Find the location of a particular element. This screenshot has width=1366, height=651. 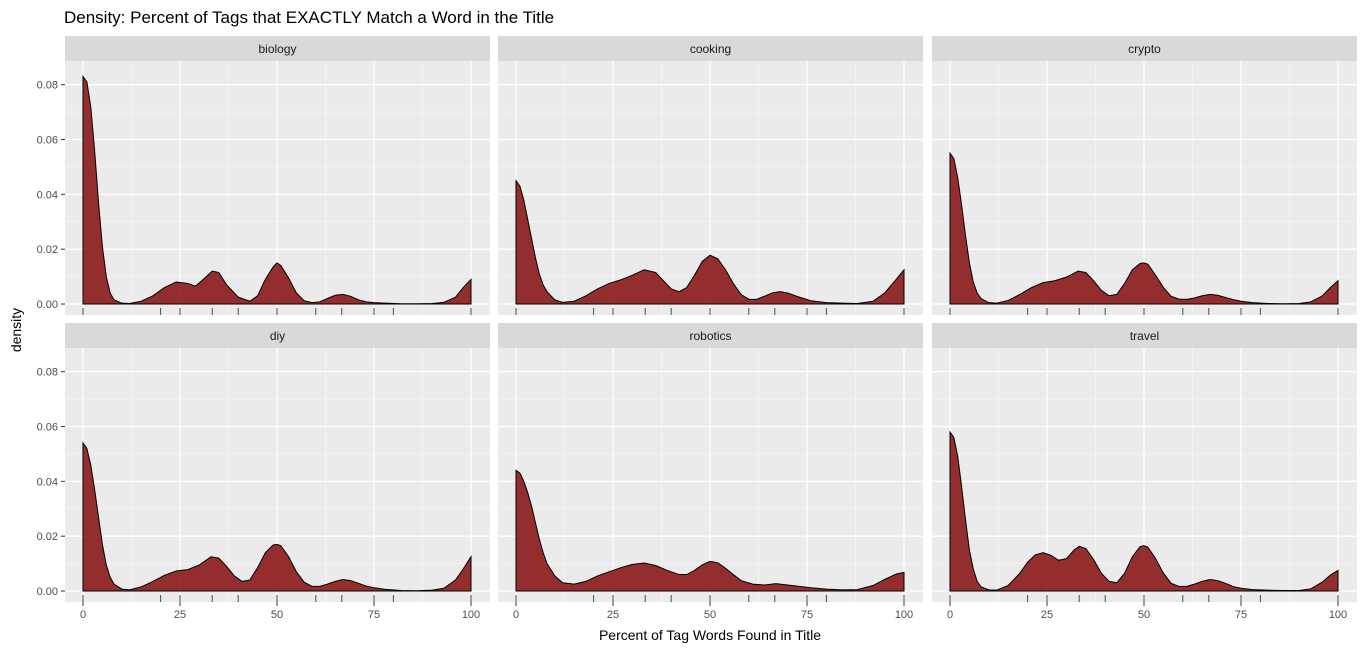

facet-strip-label: robotics is located at coordinates (710, 336).